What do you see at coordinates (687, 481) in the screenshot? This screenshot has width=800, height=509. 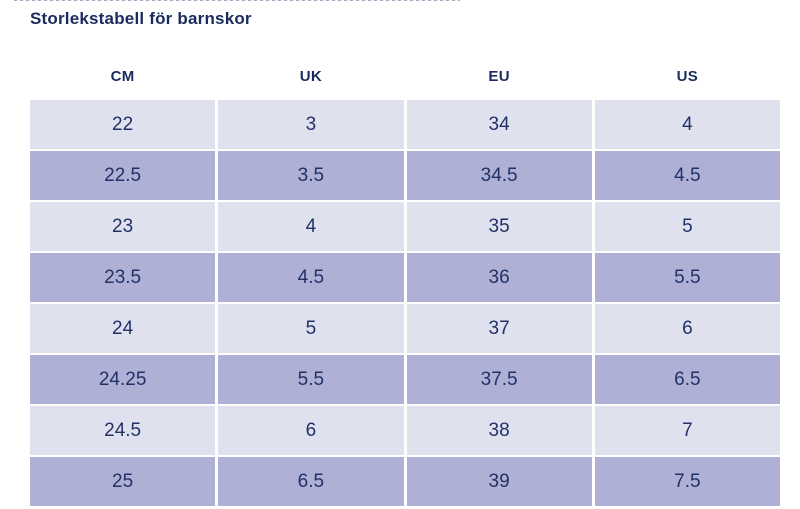 I see `table-cell: 7.5` at bounding box center [687, 481].